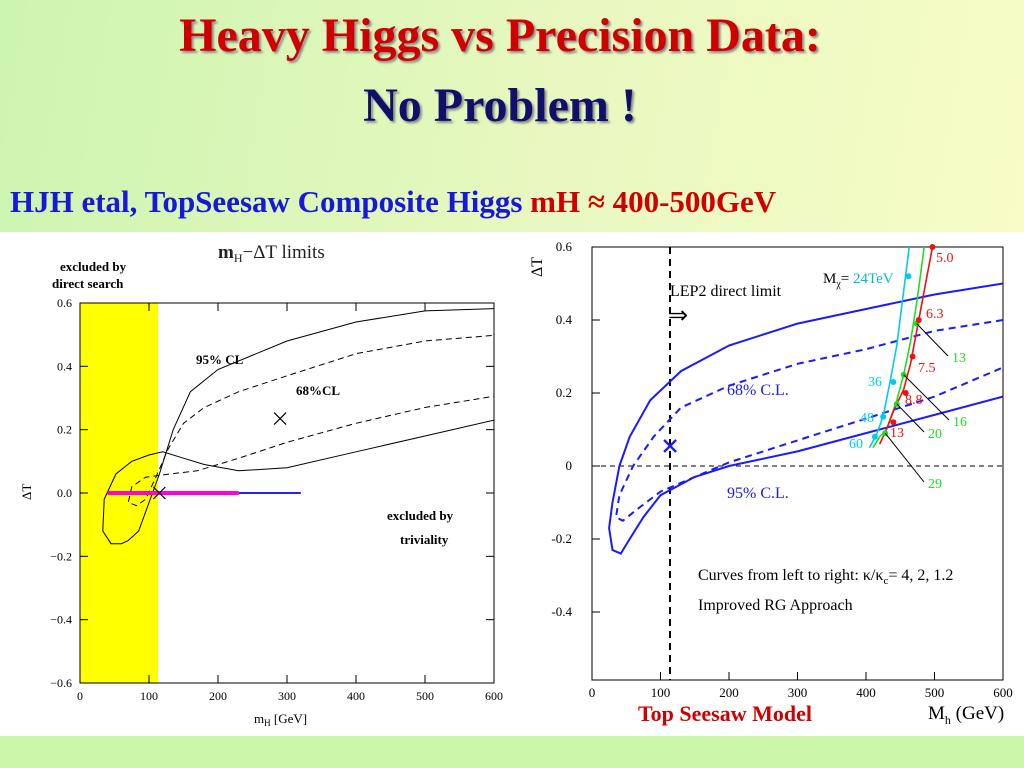 The height and width of the screenshot is (768, 1024). I want to click on left-ytick-label: 0.2, so click(64, 430).